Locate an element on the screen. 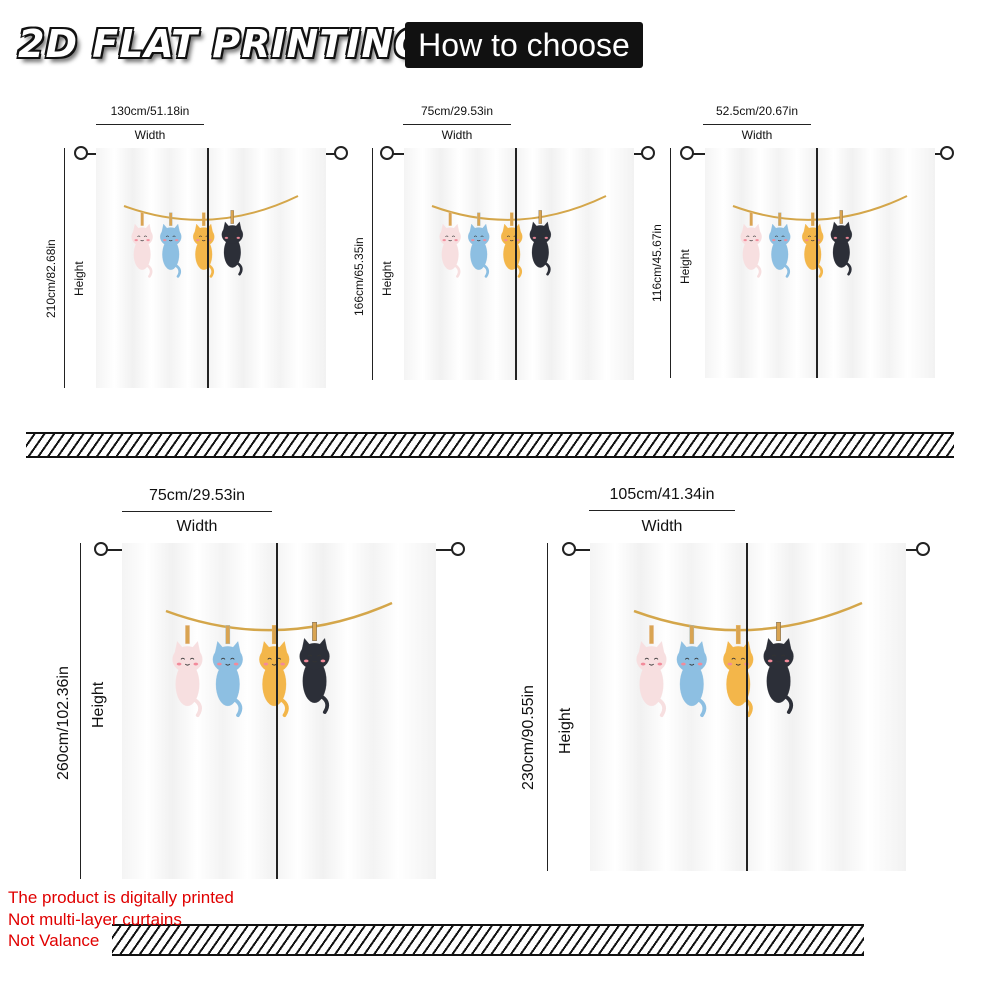 Image resolution: width=1000 pixels, height=1000 pixels. panel-1-fabric is located at coordinates (211, 268).